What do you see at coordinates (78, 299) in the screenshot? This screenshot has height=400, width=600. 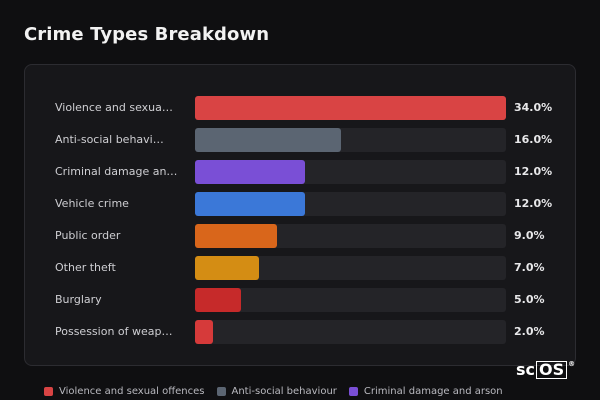 I see `bar-label: Burglary` at bounding box center [78, 299].